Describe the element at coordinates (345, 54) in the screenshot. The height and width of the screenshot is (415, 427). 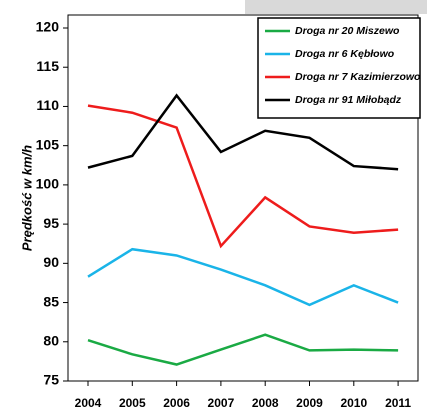
I see `legend-label: Droga nr 6 Kębłowo` at that location.